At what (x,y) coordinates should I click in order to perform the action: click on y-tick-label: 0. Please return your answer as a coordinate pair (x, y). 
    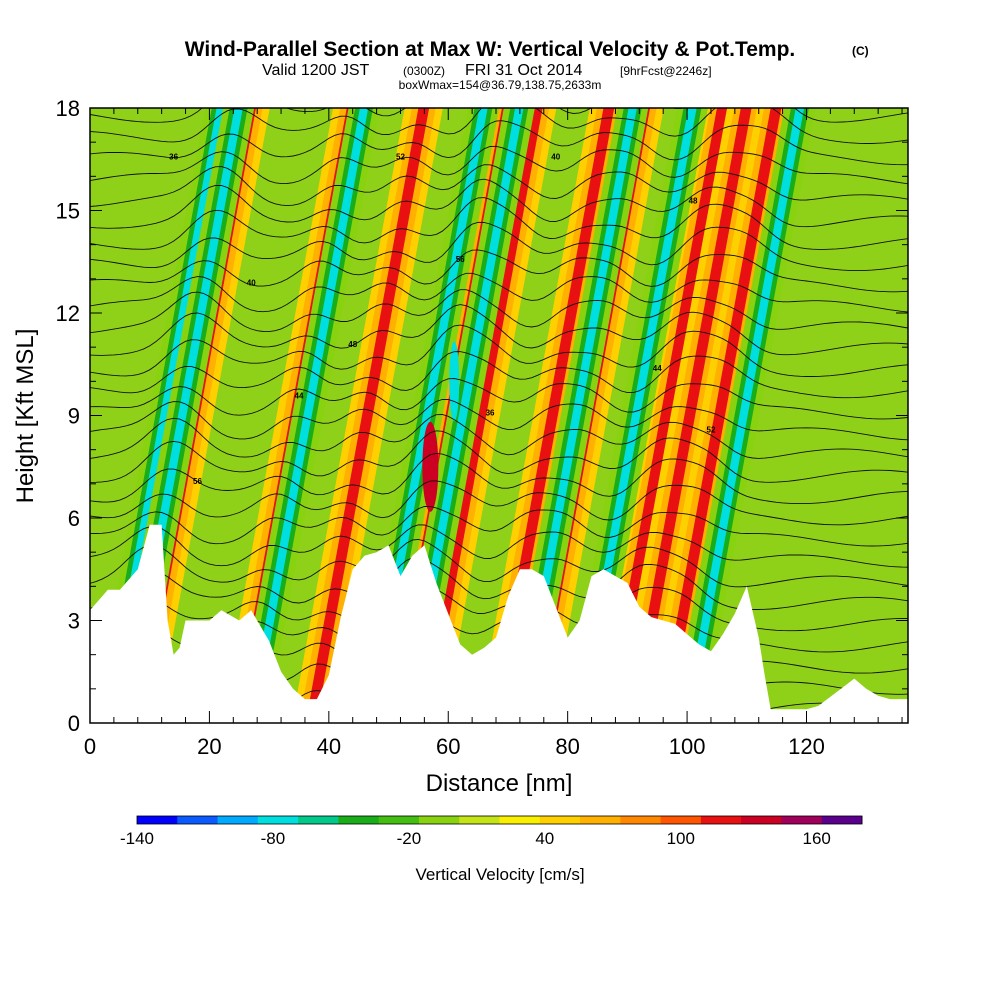
    Looking at the image, I should click on (74, 723).